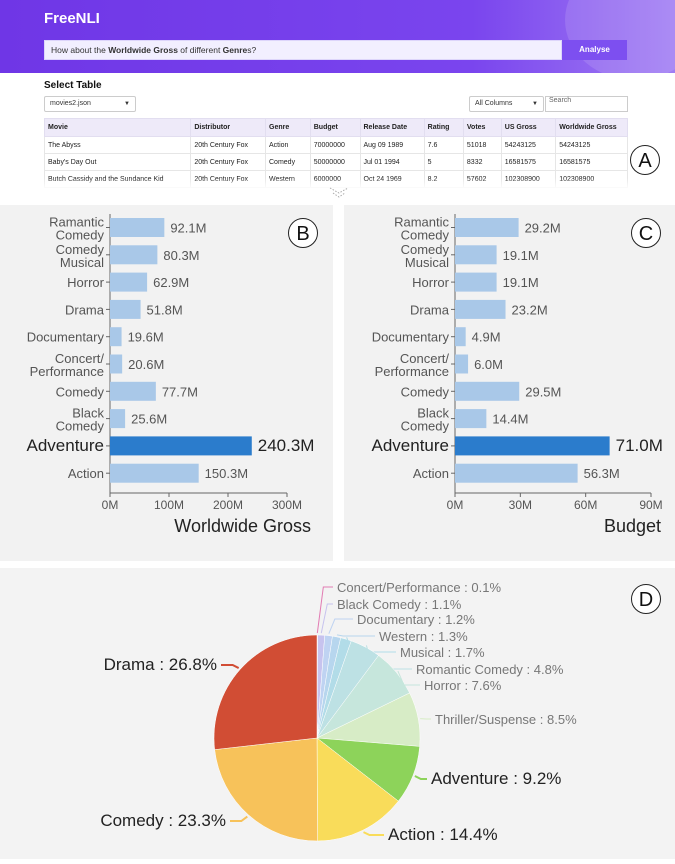 This screenshot has width=675, height=864. What do you see at coordinates (488, 364) in the screenshot?
I see `value-label: 6.0M` at bounding box center [488, 364].